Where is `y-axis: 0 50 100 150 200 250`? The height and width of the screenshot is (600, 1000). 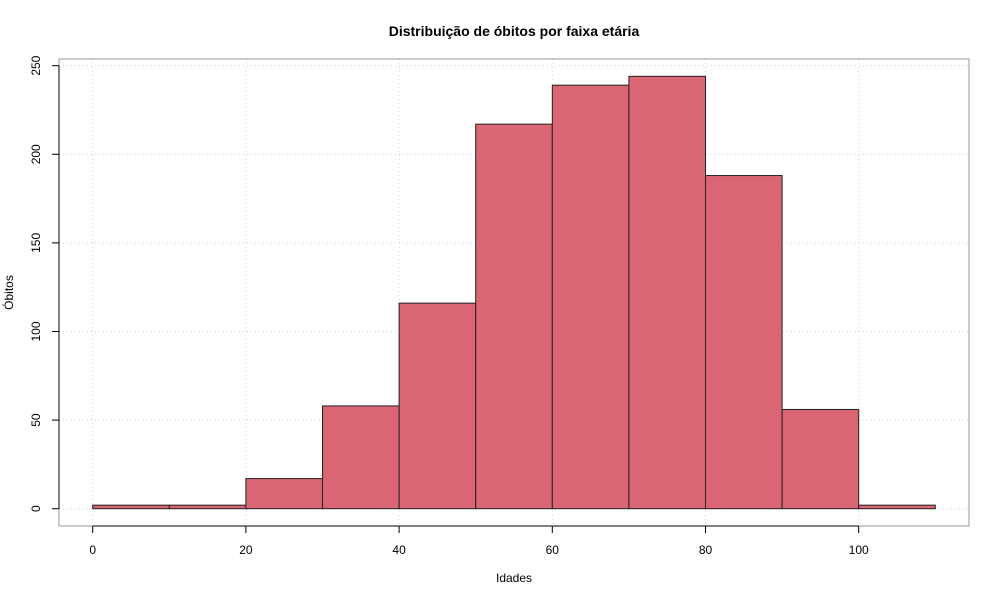
y-axis: 0 50 100 150 200 250 is located at coordinates (44, 283).